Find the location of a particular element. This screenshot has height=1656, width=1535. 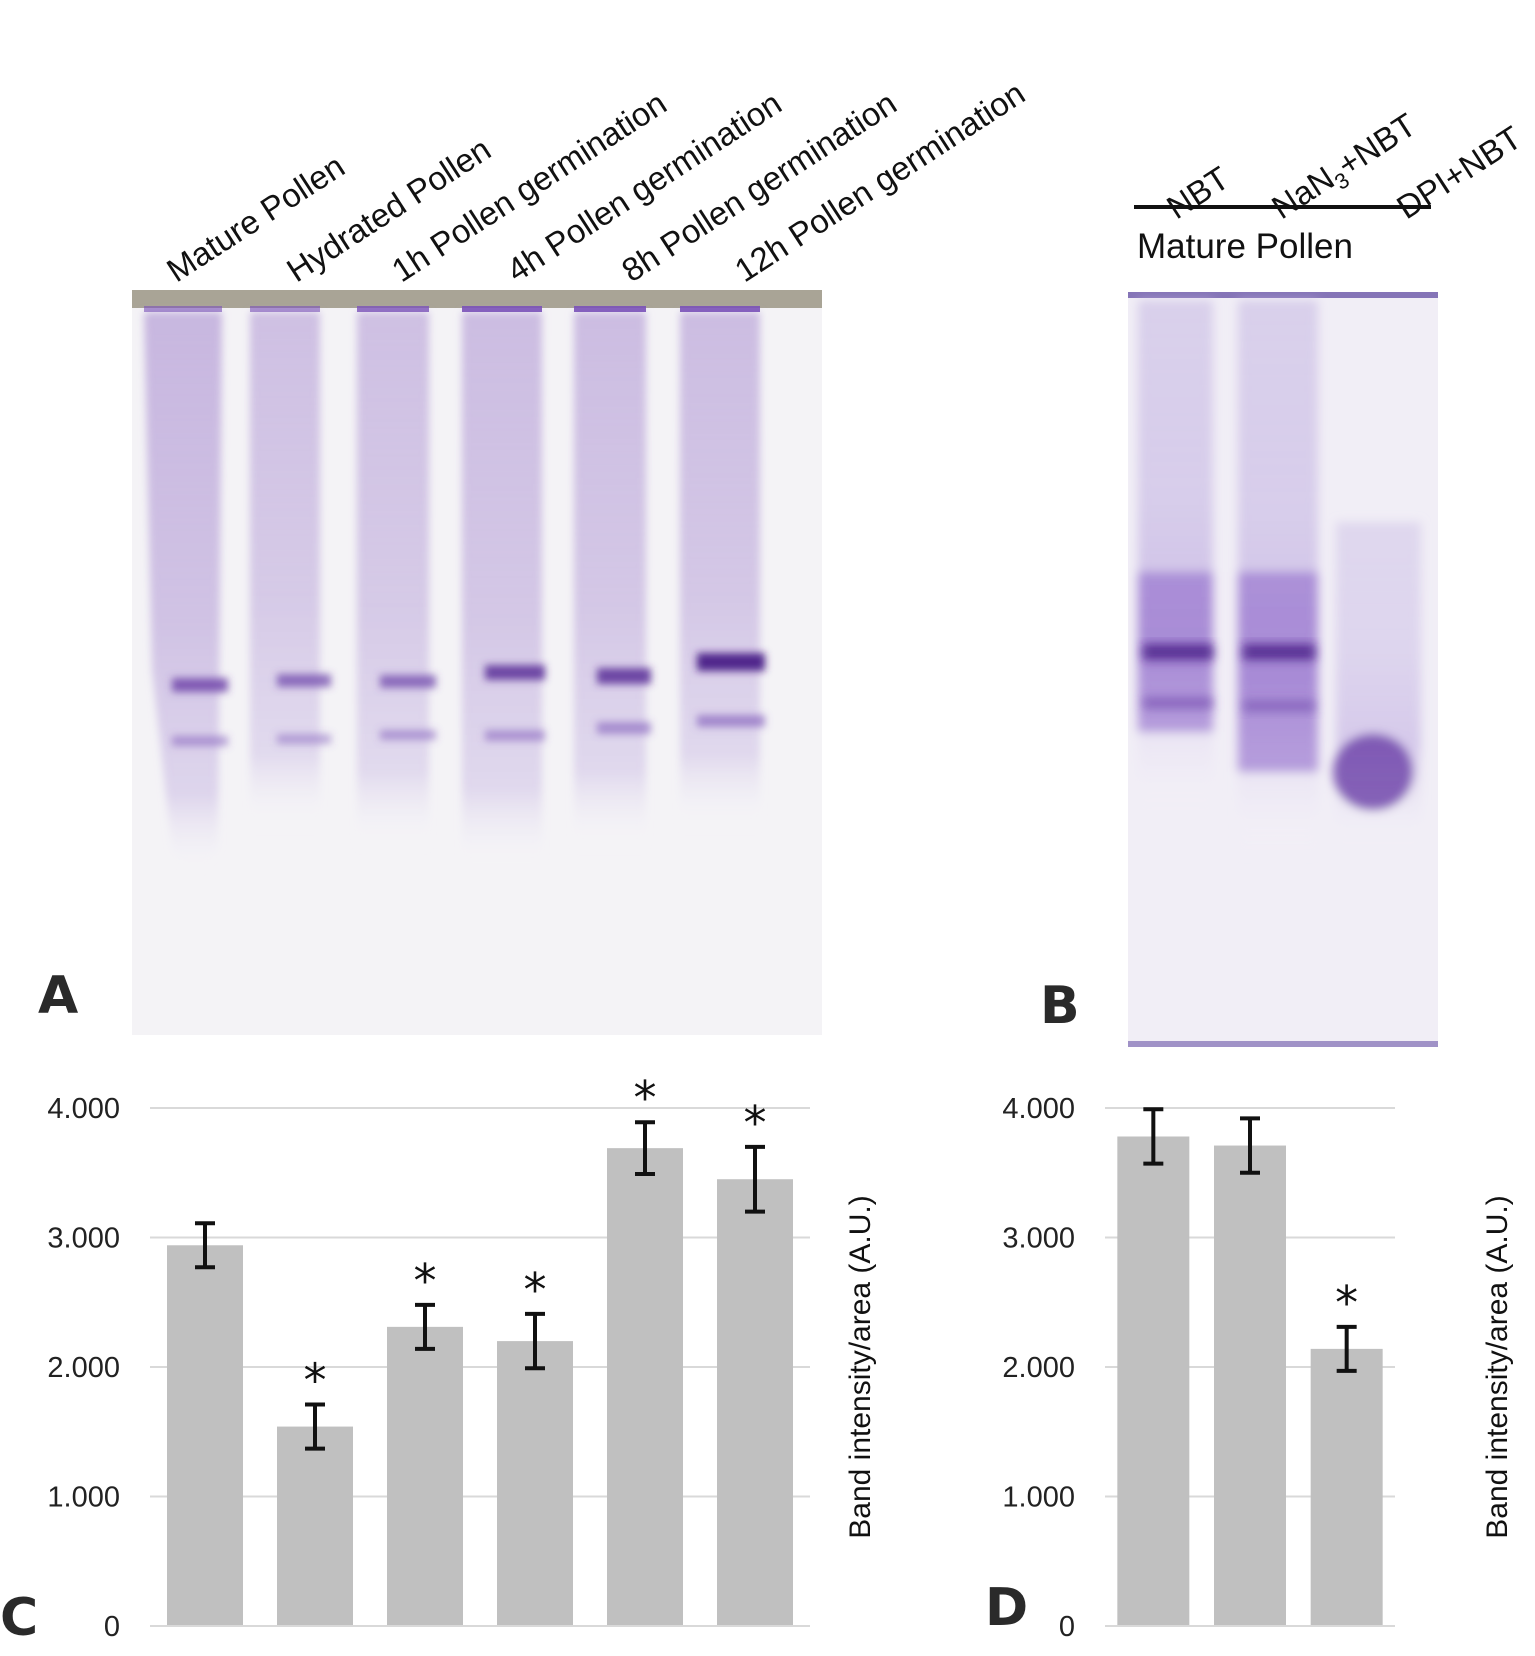

gel-b-lane-label-1-suffix: +NBT is located at coordinates (1376, 144).